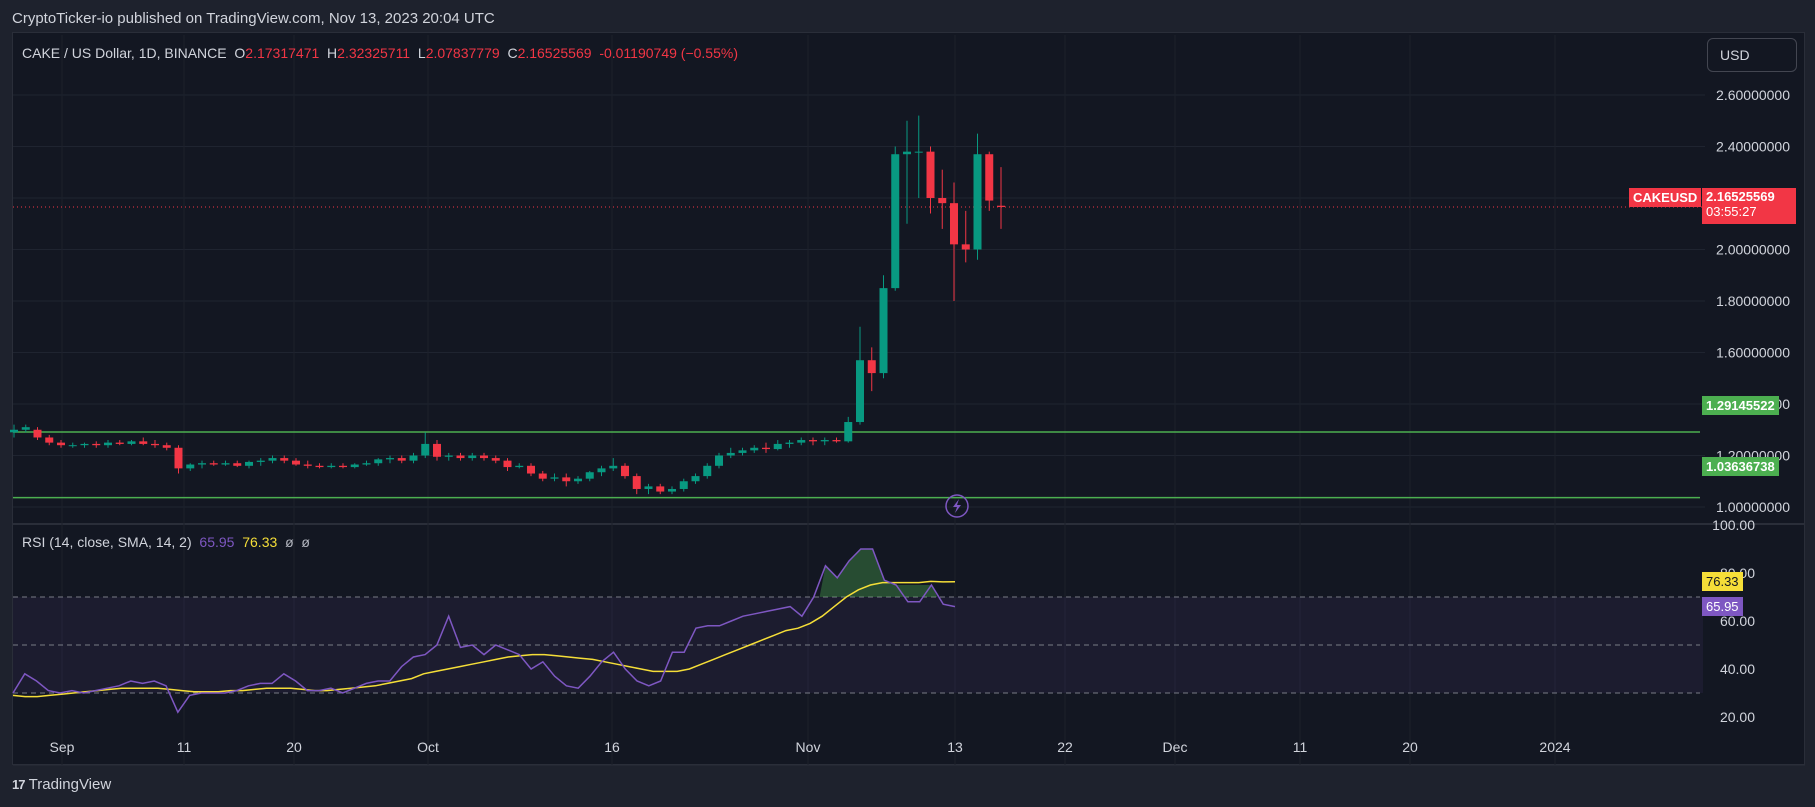 The width and height of the screenshot is (1815, 807). Describe the element at coordinates (1752, 55) in the screenshot. I see `currency-button: USD` at that location.